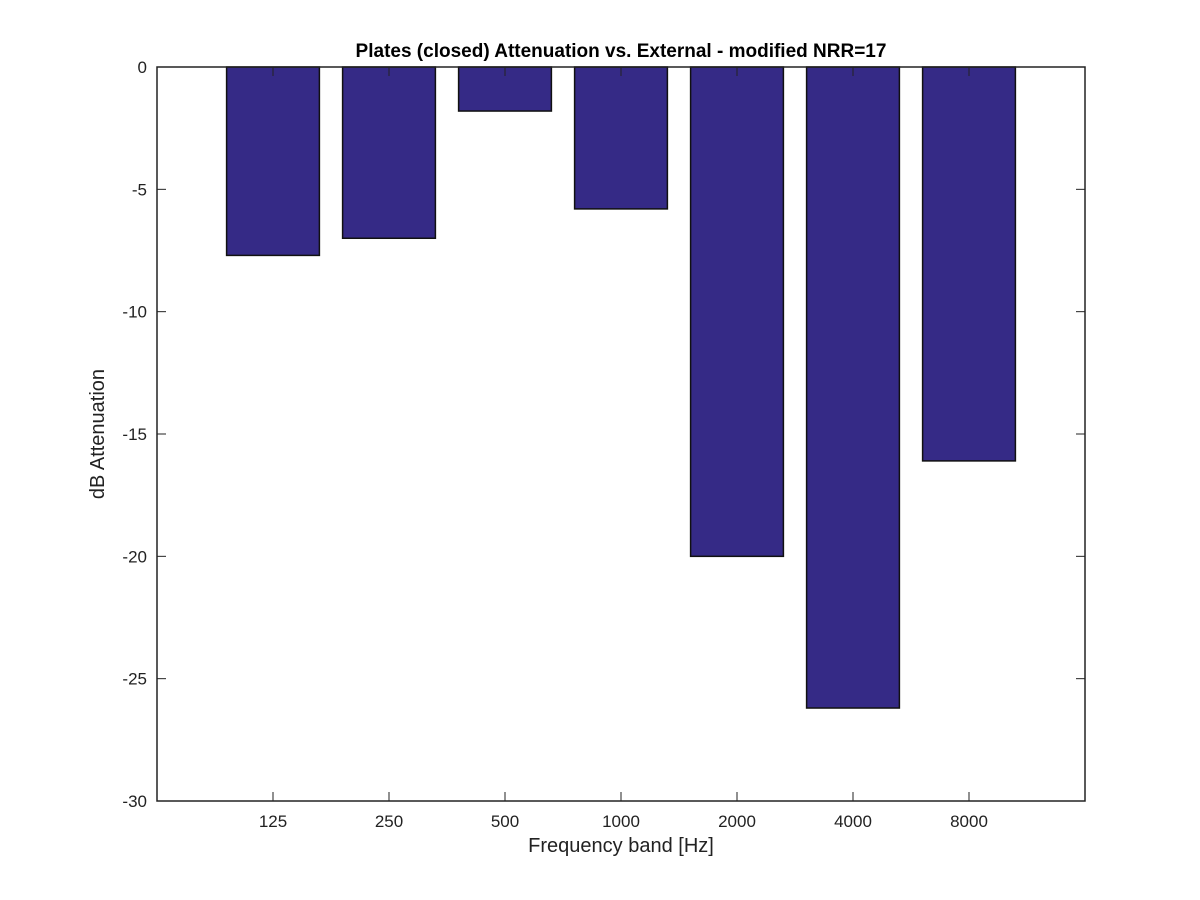 Image resolution: width=1200 pixels, height=900 pixels. Describe the element at coordinates (134, 556) in the screenshot. I see `y-tick-label-4: -20` at that location.